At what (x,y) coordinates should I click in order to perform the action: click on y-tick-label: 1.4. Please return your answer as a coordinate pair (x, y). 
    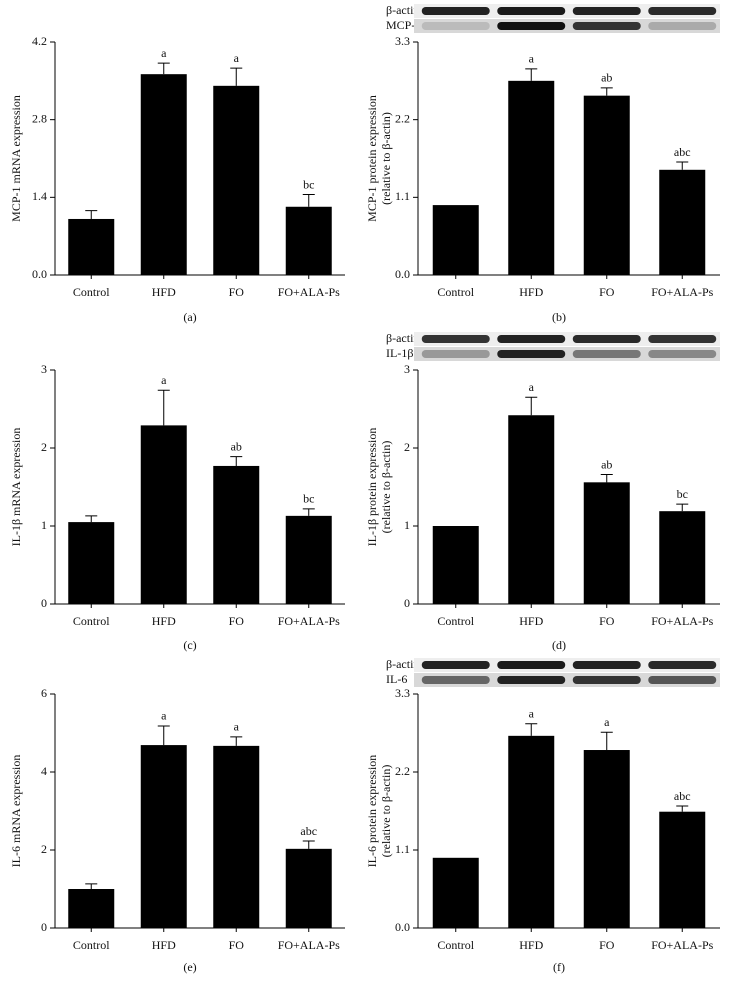
    Looking at the image, I should click on (39, 196).